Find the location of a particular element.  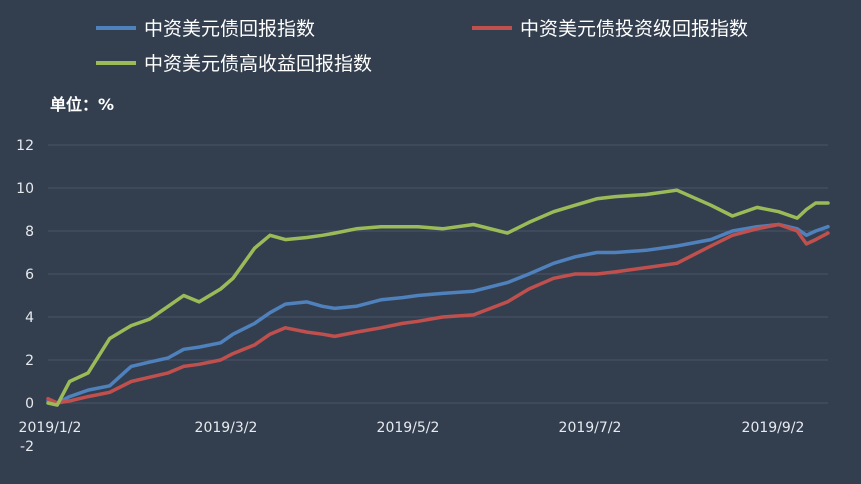

y-tick-label: 0 is located at coordinates (29, 404).